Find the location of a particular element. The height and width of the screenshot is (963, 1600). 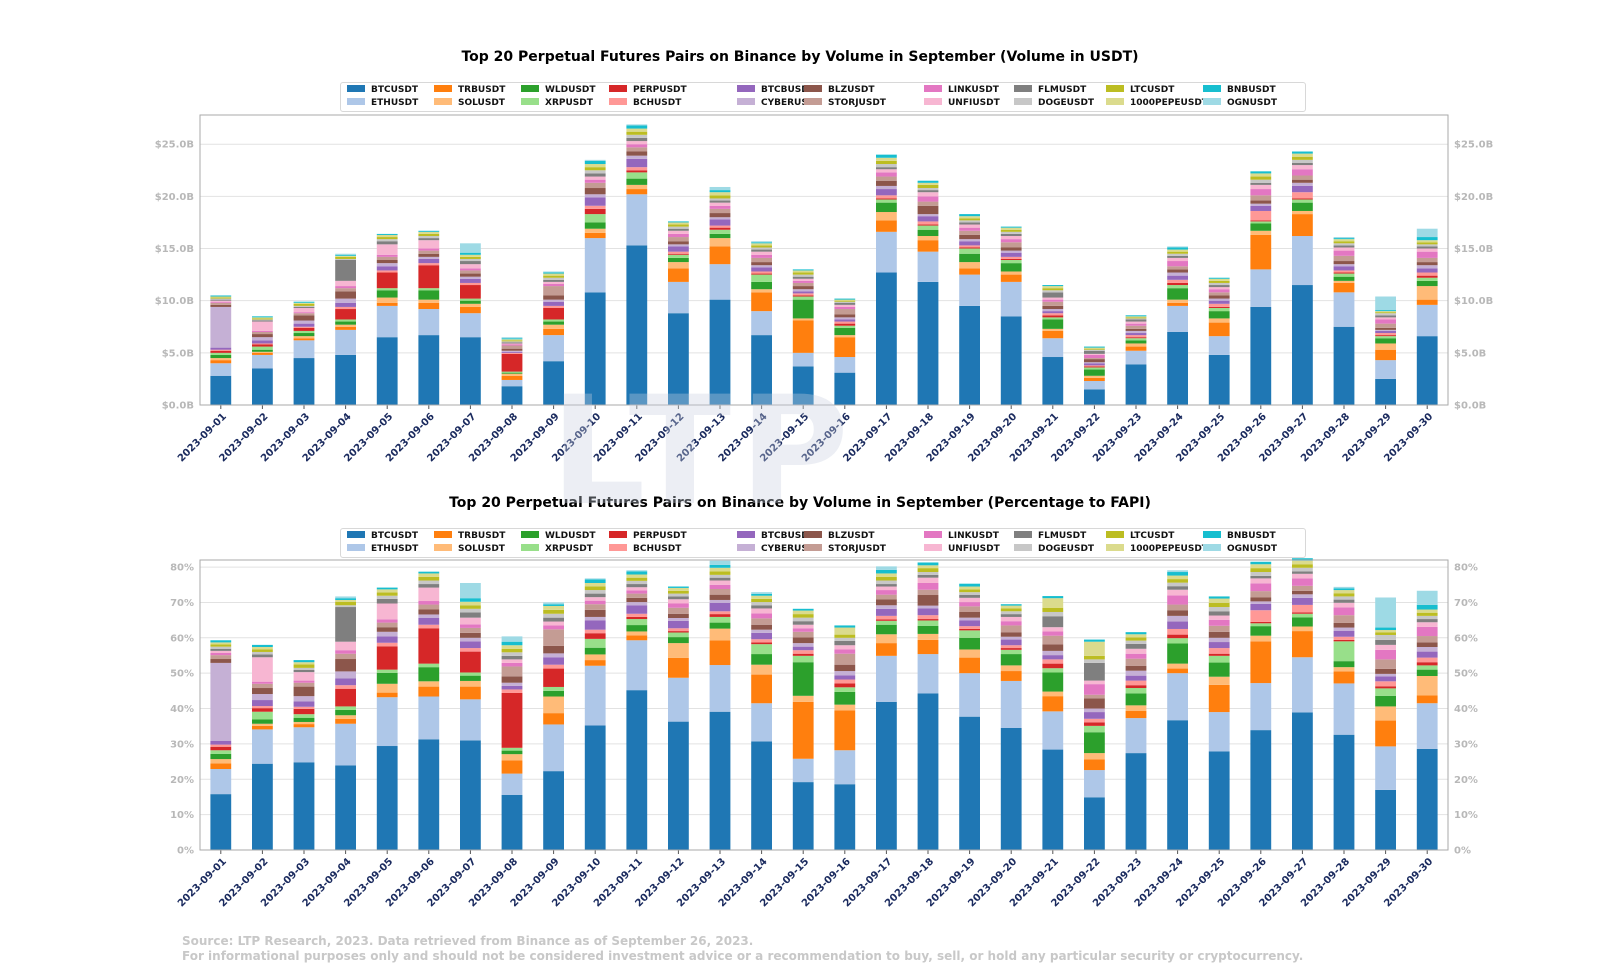

legend-label: LINKUSDT is located at coordinates (973, 90).